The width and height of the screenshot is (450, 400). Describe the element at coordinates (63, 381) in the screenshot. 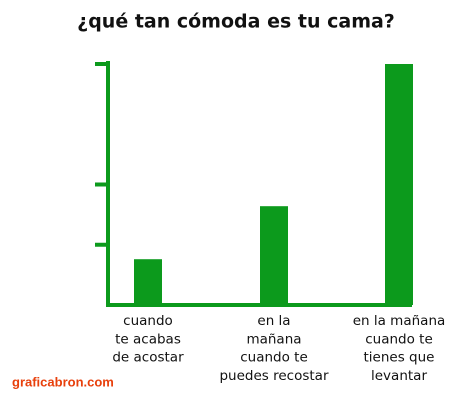

I see `watermark: graficabron.com` at that location.